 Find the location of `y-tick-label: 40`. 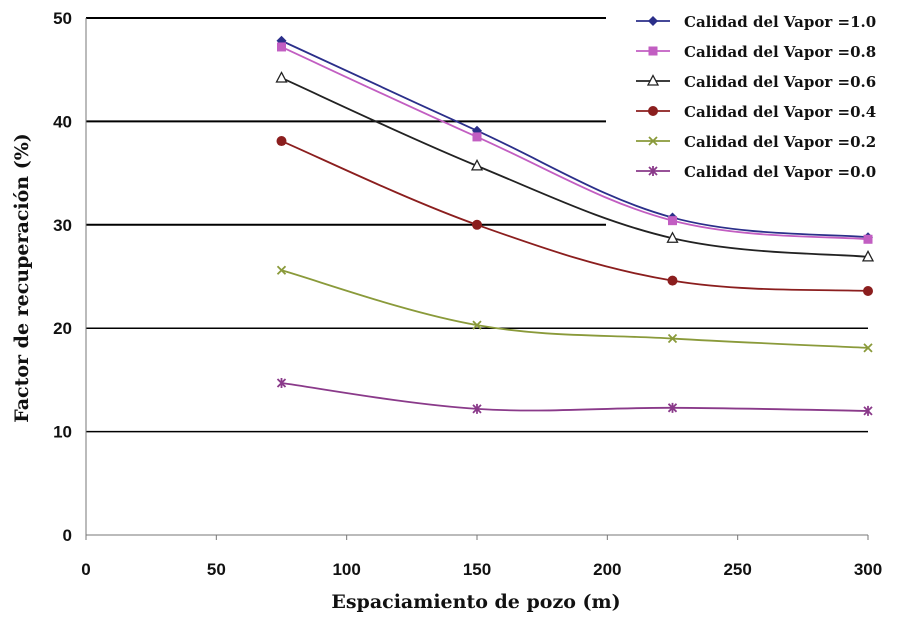

y-tick-label: 40 is located at coordinates (62, 121).